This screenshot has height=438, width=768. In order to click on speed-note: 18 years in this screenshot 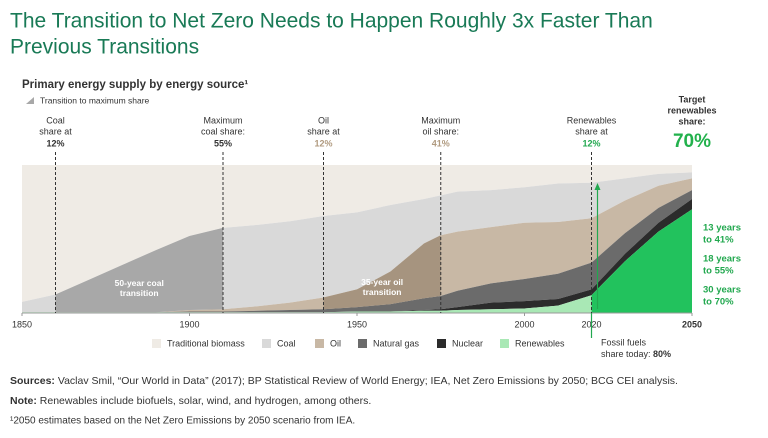, I will do `click(722, 259)`.